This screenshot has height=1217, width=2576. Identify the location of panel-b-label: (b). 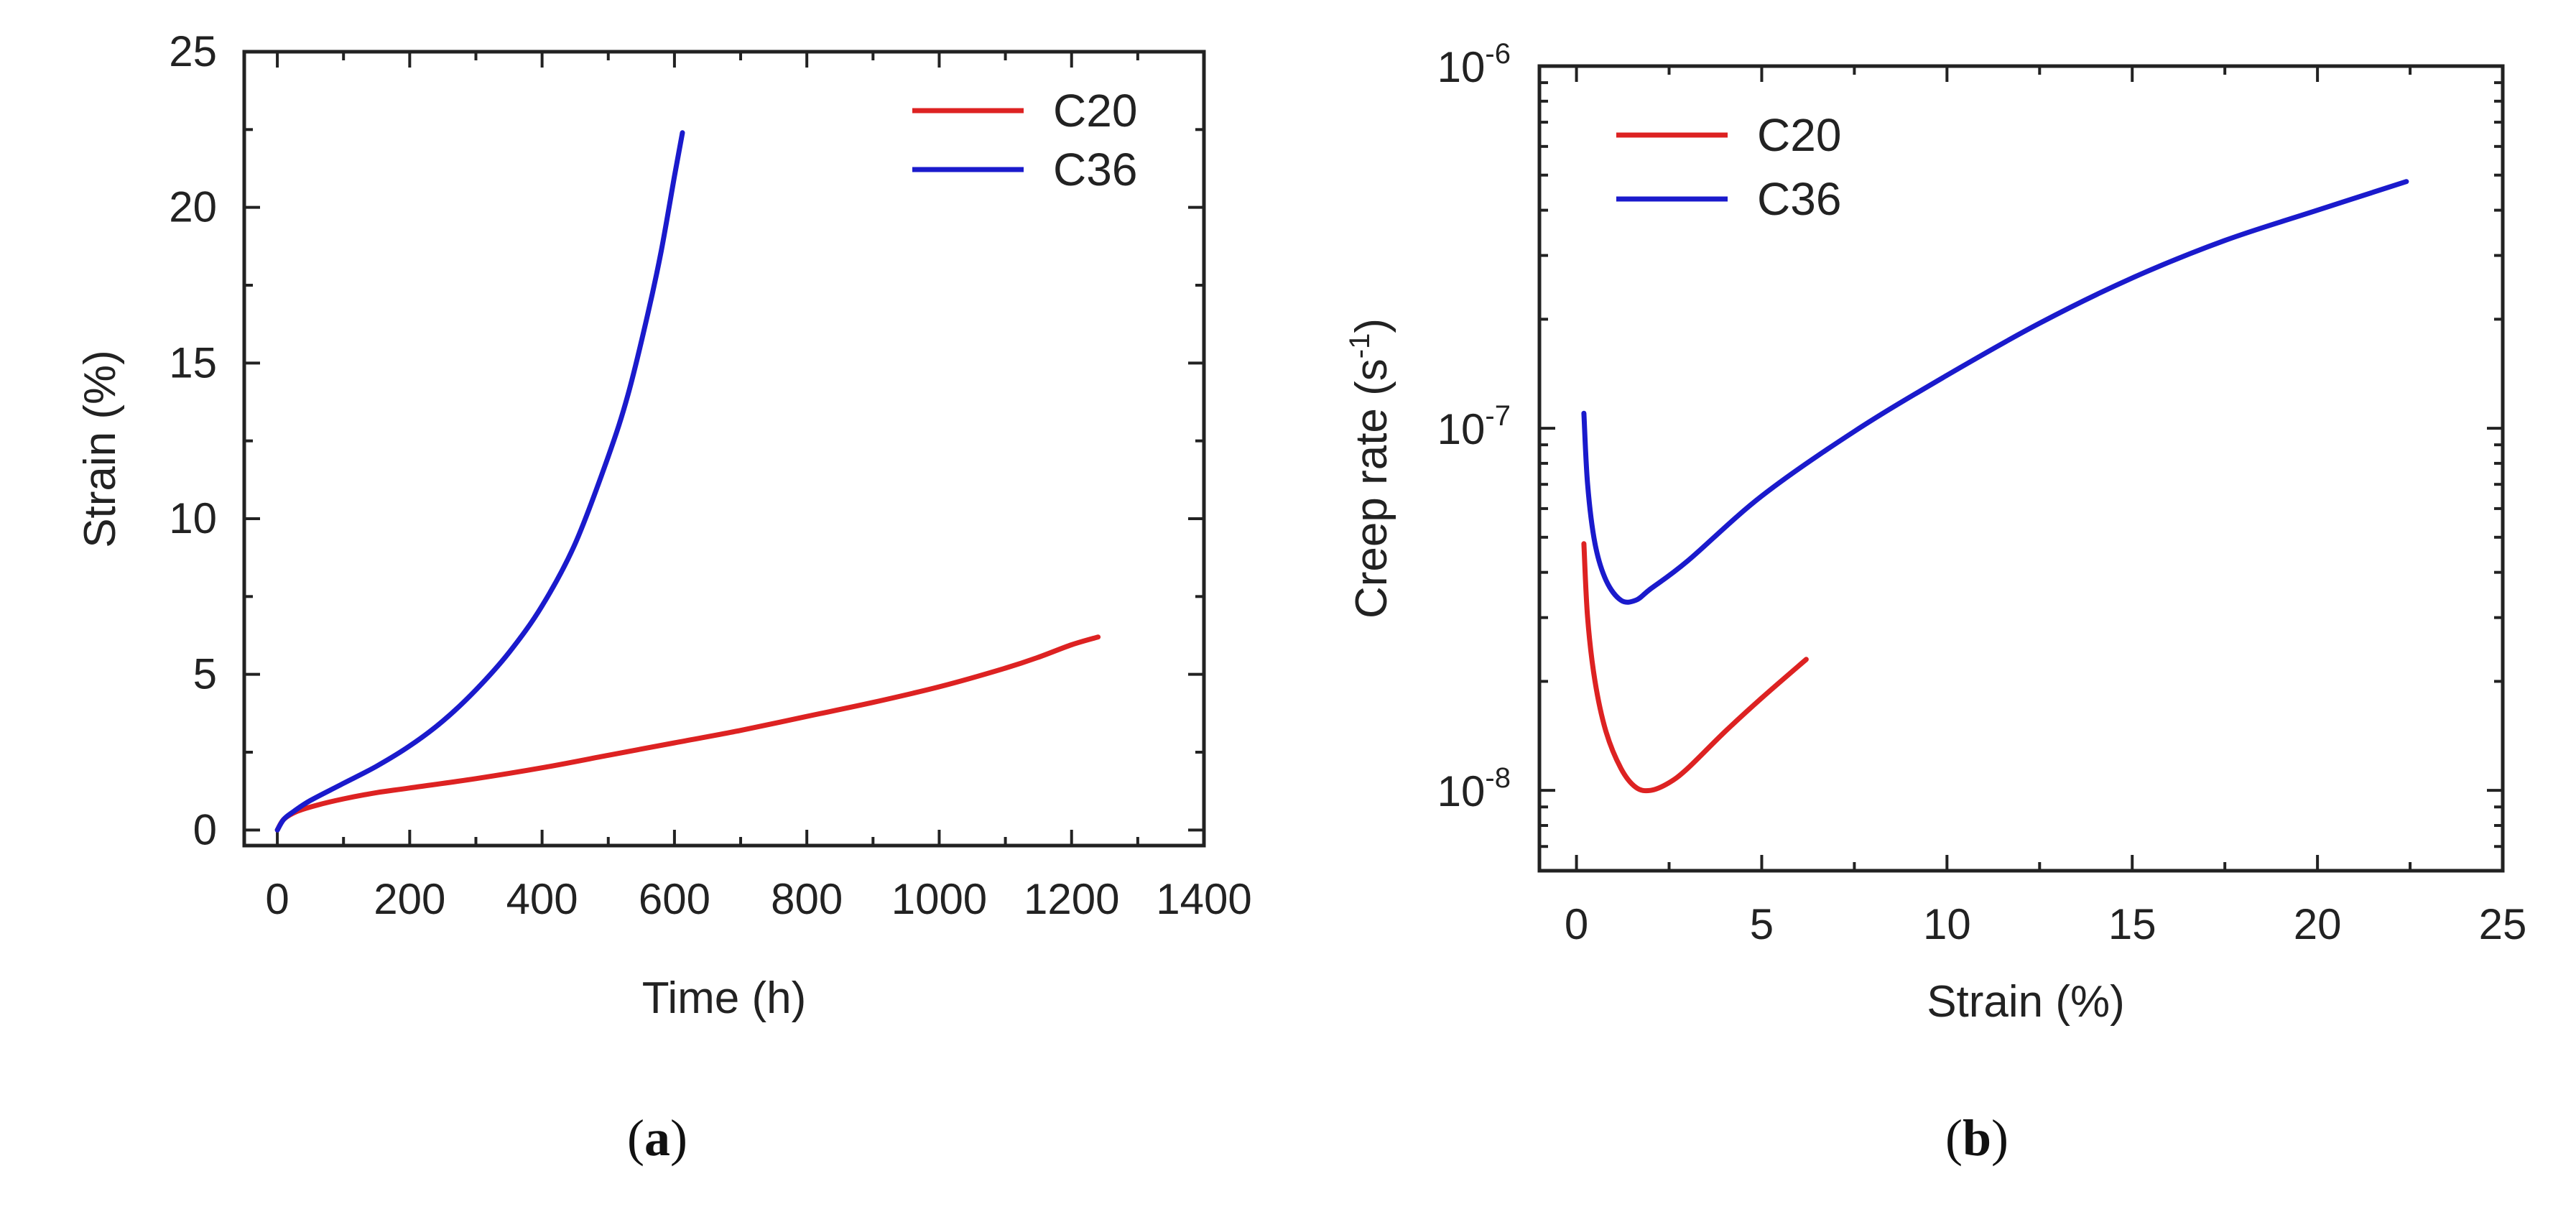
(1977, 1138).